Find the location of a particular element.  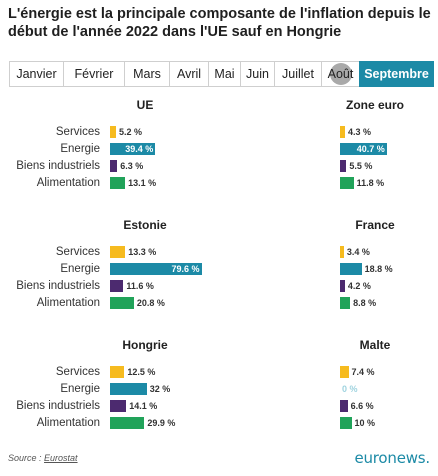

chart-title-zone-euro: Zone euro is located at coordinates (374, 105).